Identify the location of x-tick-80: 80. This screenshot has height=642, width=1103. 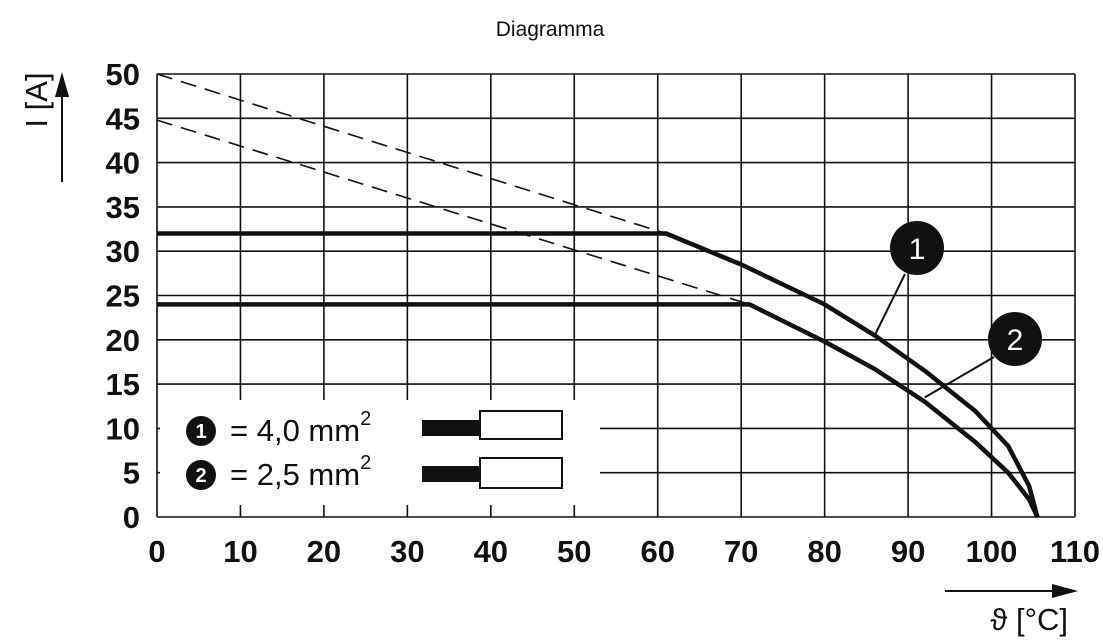
(824, 551).